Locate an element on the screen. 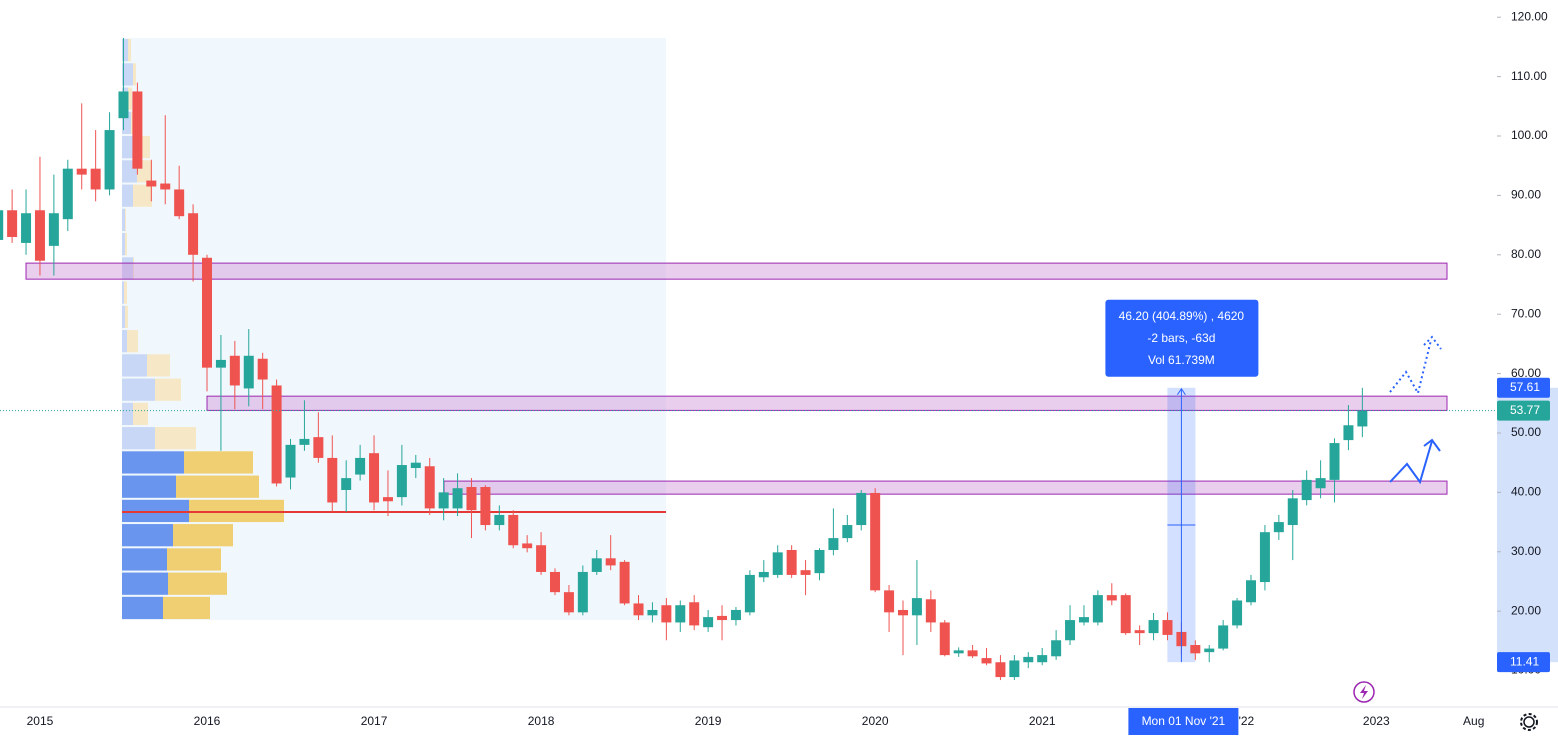  measure-label: -2 bars, -63d is located at coordinates (1181, 338).